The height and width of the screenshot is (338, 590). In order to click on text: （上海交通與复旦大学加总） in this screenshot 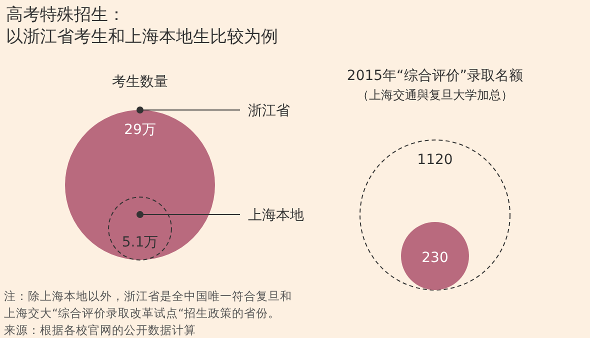, I will do `click(435, 95)`.